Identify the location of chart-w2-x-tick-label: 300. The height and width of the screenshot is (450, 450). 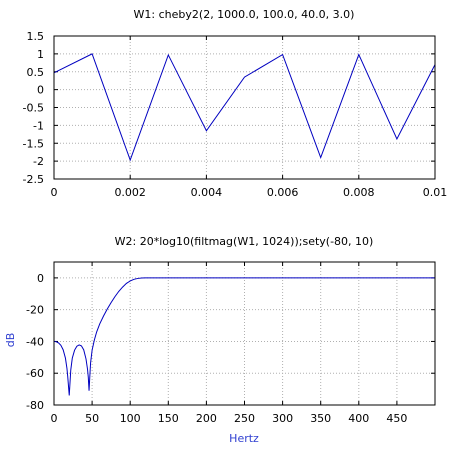
(282, 418).